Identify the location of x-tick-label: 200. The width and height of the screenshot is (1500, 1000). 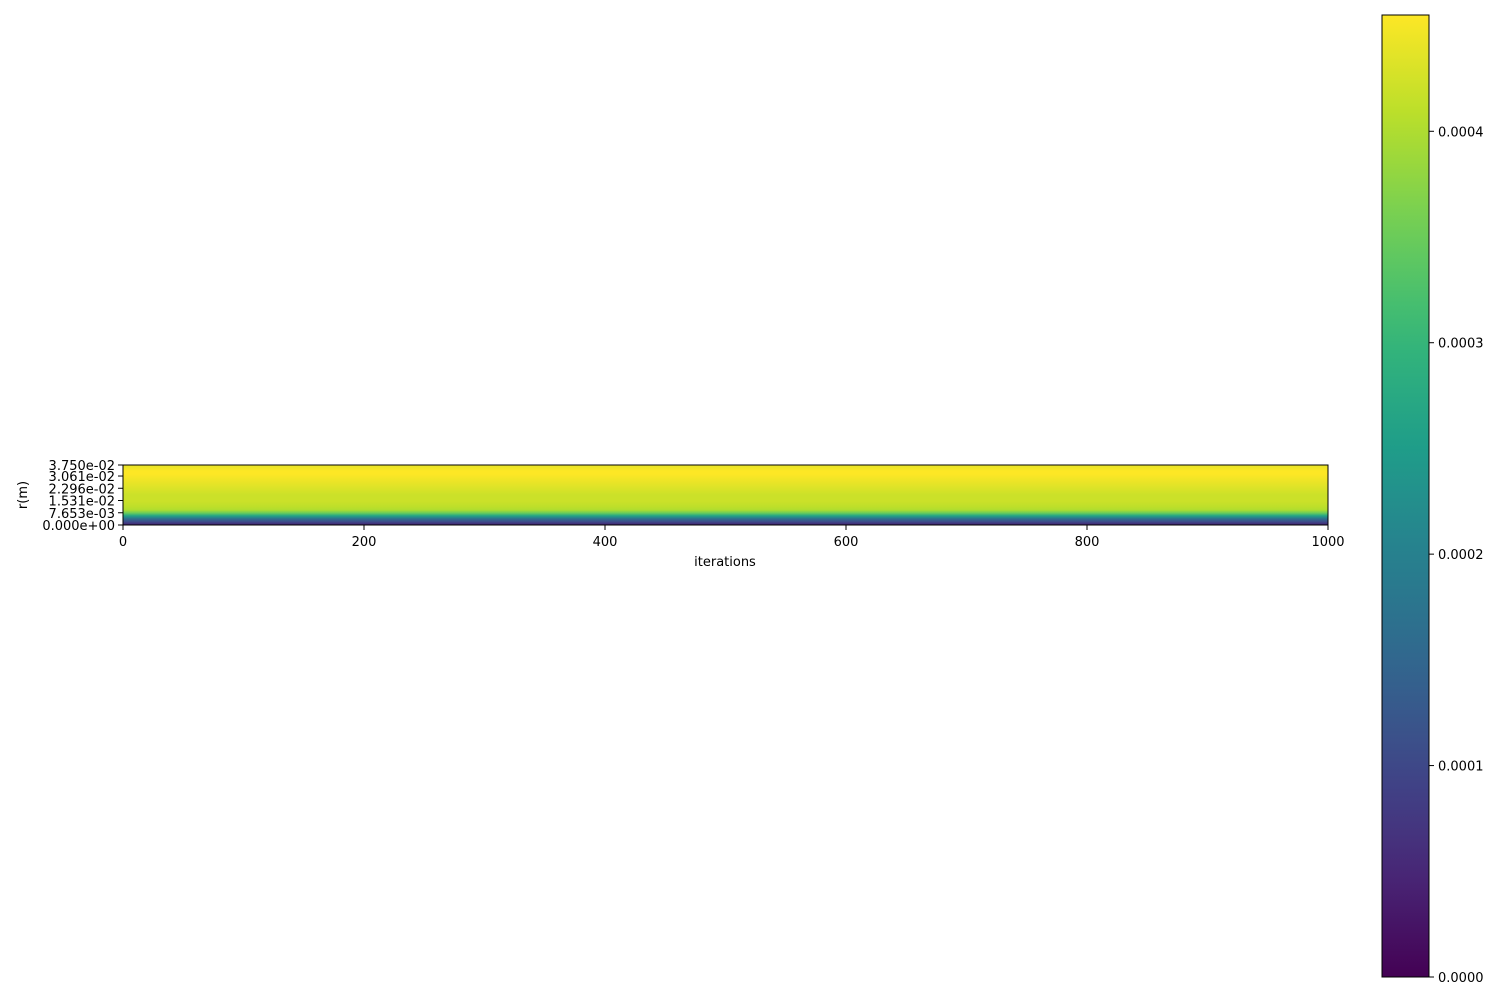
(364, 542).